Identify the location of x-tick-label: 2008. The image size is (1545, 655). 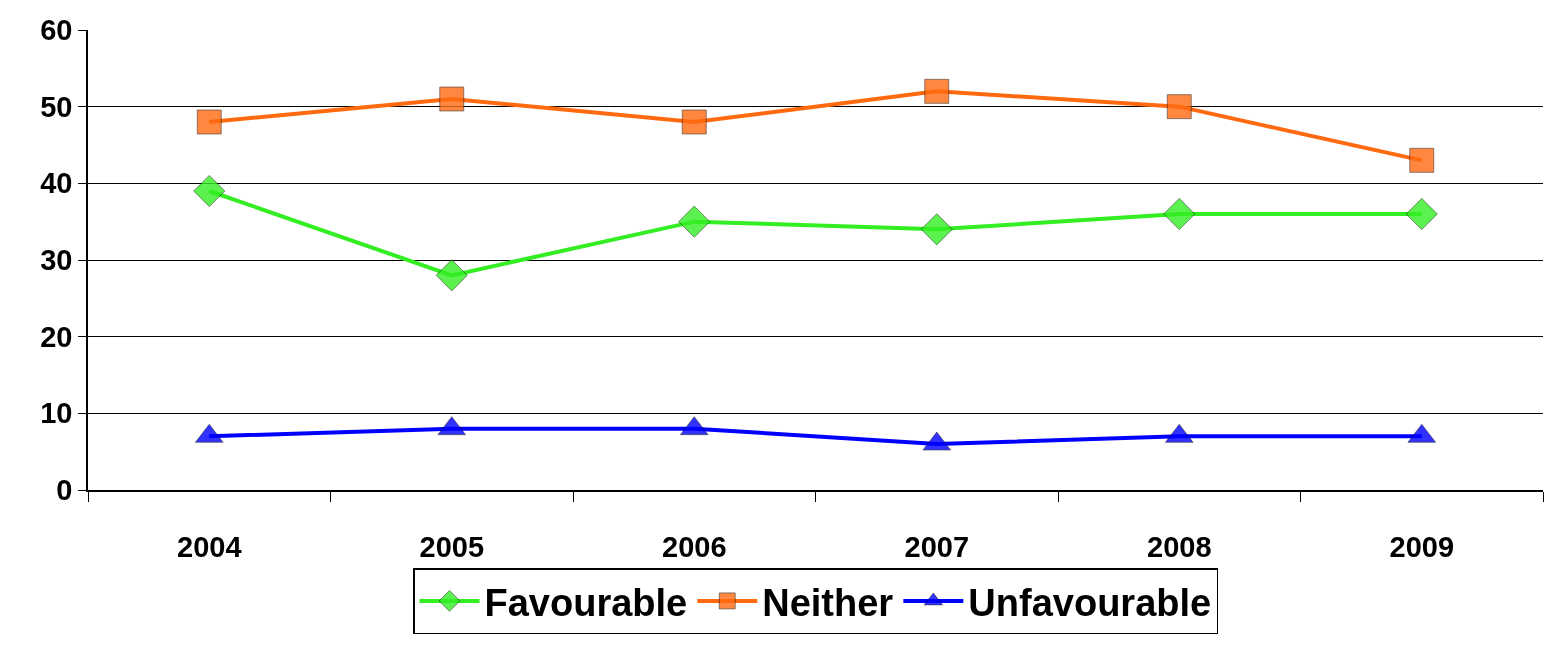
(1179, 546).